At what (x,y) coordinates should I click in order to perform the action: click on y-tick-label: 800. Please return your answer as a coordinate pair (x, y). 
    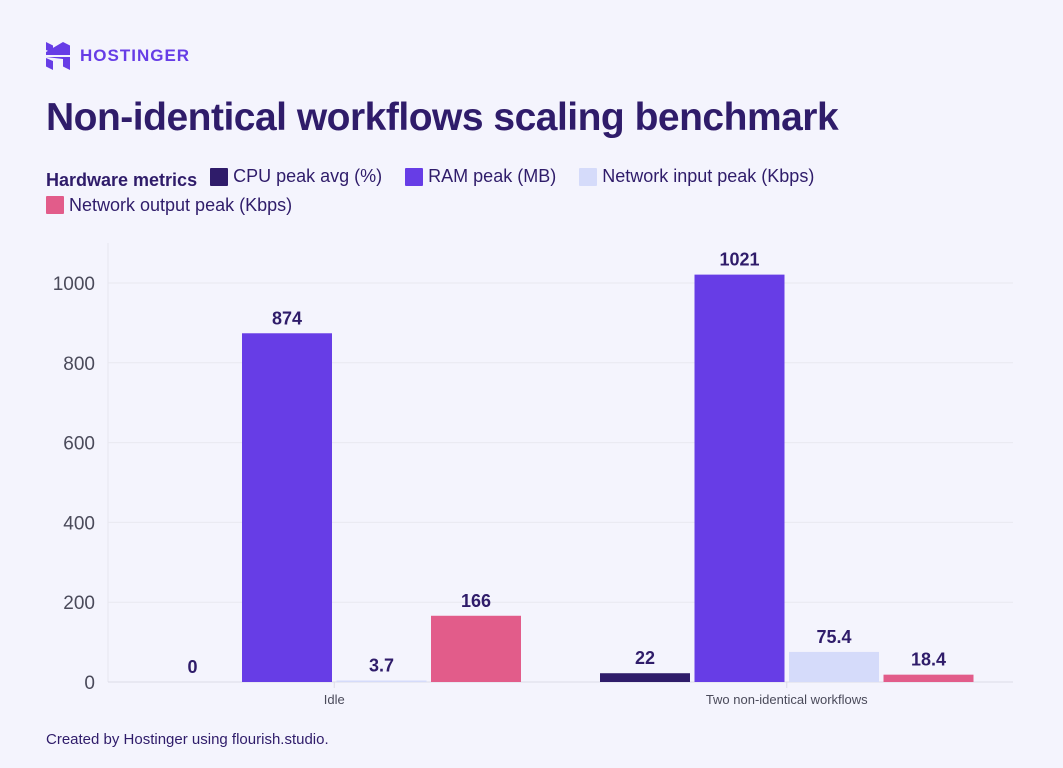
    Looking at the image, I should click on (79, 364).